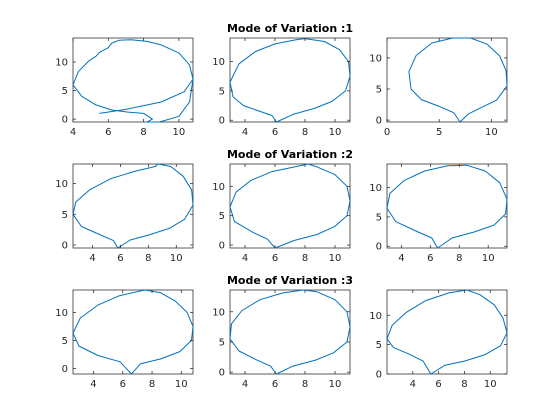  Describe the element at coordinates (290, 154) in the screenshot. I see `subplot-title: Mode of Variation :2` at that location.